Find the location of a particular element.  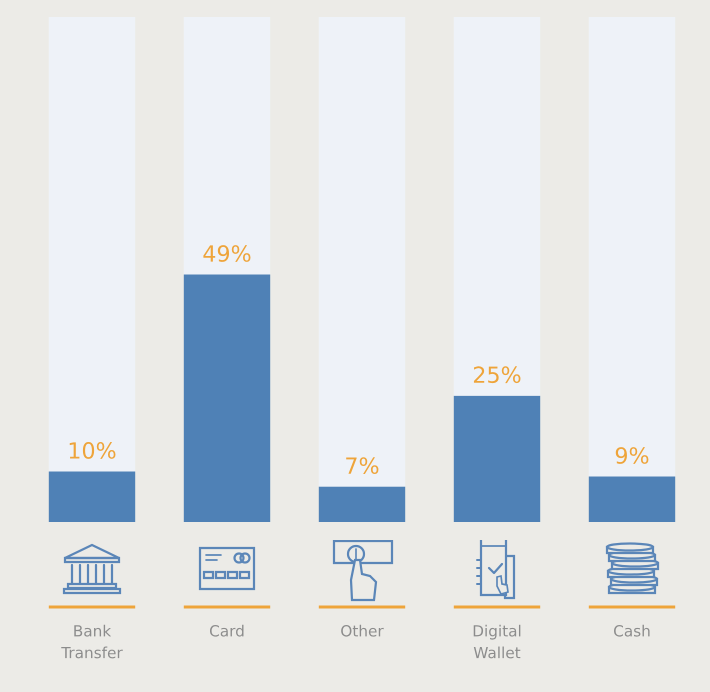

x-tick-label: Card is located at coordinates (227, 630).